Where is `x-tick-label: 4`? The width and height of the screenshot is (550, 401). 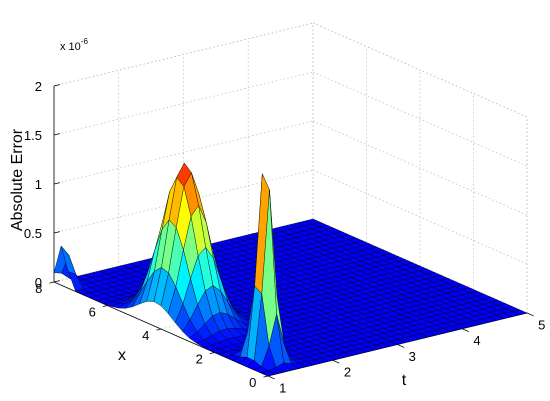
x-tick-label: 4 is located at coordinates (145, 335).